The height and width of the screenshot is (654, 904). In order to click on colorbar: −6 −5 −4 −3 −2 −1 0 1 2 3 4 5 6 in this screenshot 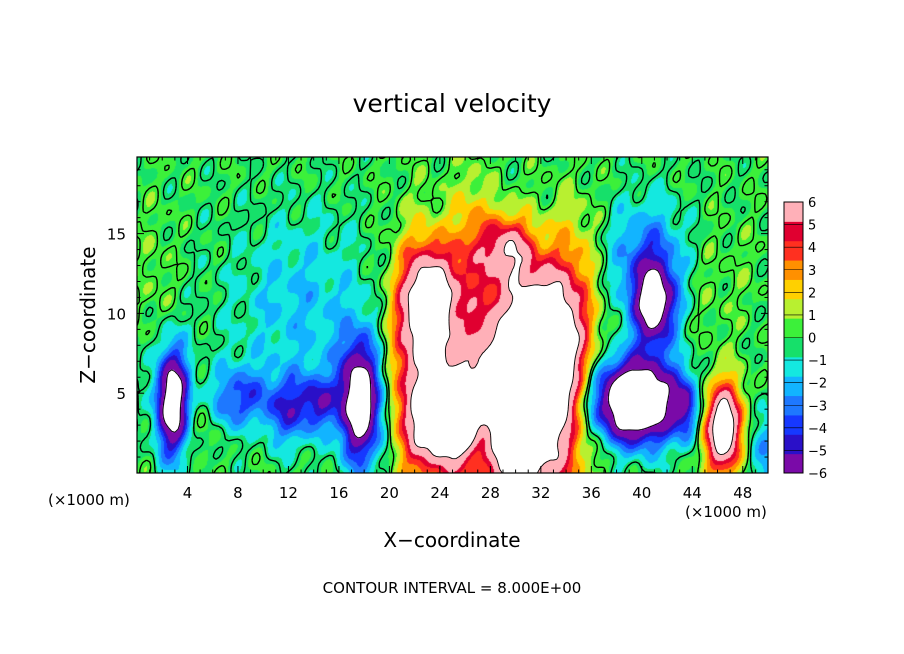, I will do `click(805, 339)`.